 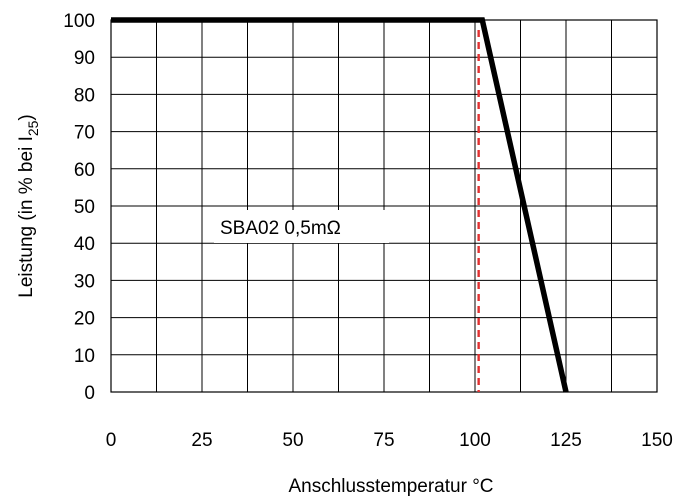 I want to click on y-axis-title-main: Leistung (in % bei I, so click(x=26, y=217).